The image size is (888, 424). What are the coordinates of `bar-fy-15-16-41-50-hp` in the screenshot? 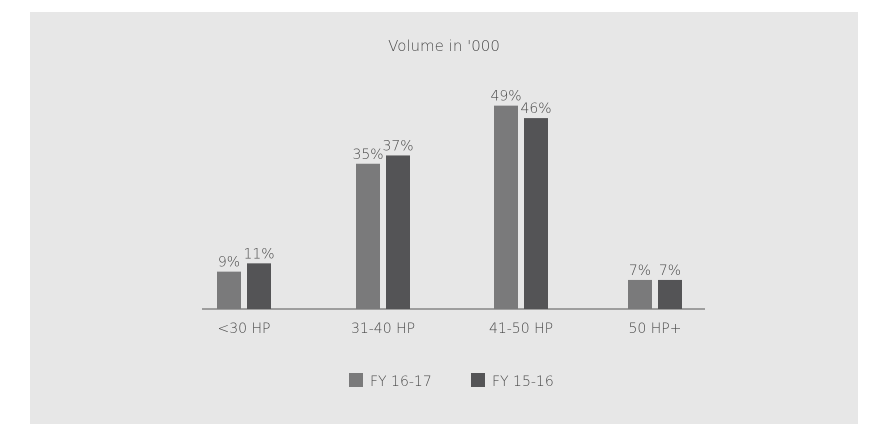 It's located at (536, 213).